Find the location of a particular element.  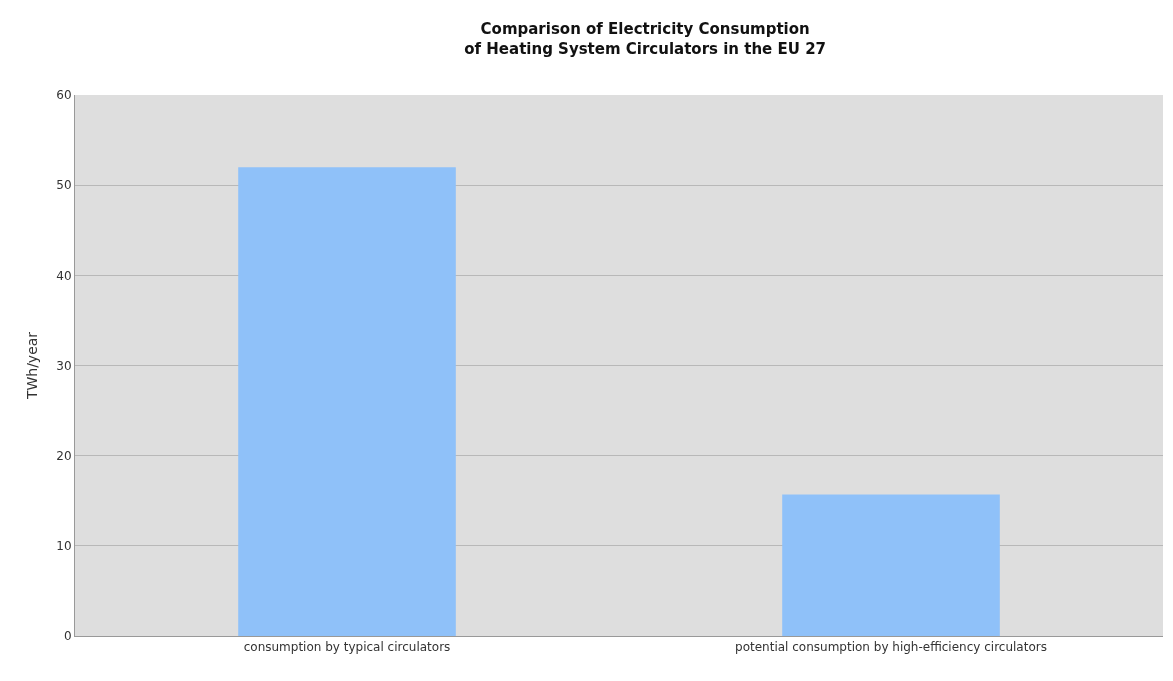

y-tick-label: 60 is located at coordinates (64, 95).